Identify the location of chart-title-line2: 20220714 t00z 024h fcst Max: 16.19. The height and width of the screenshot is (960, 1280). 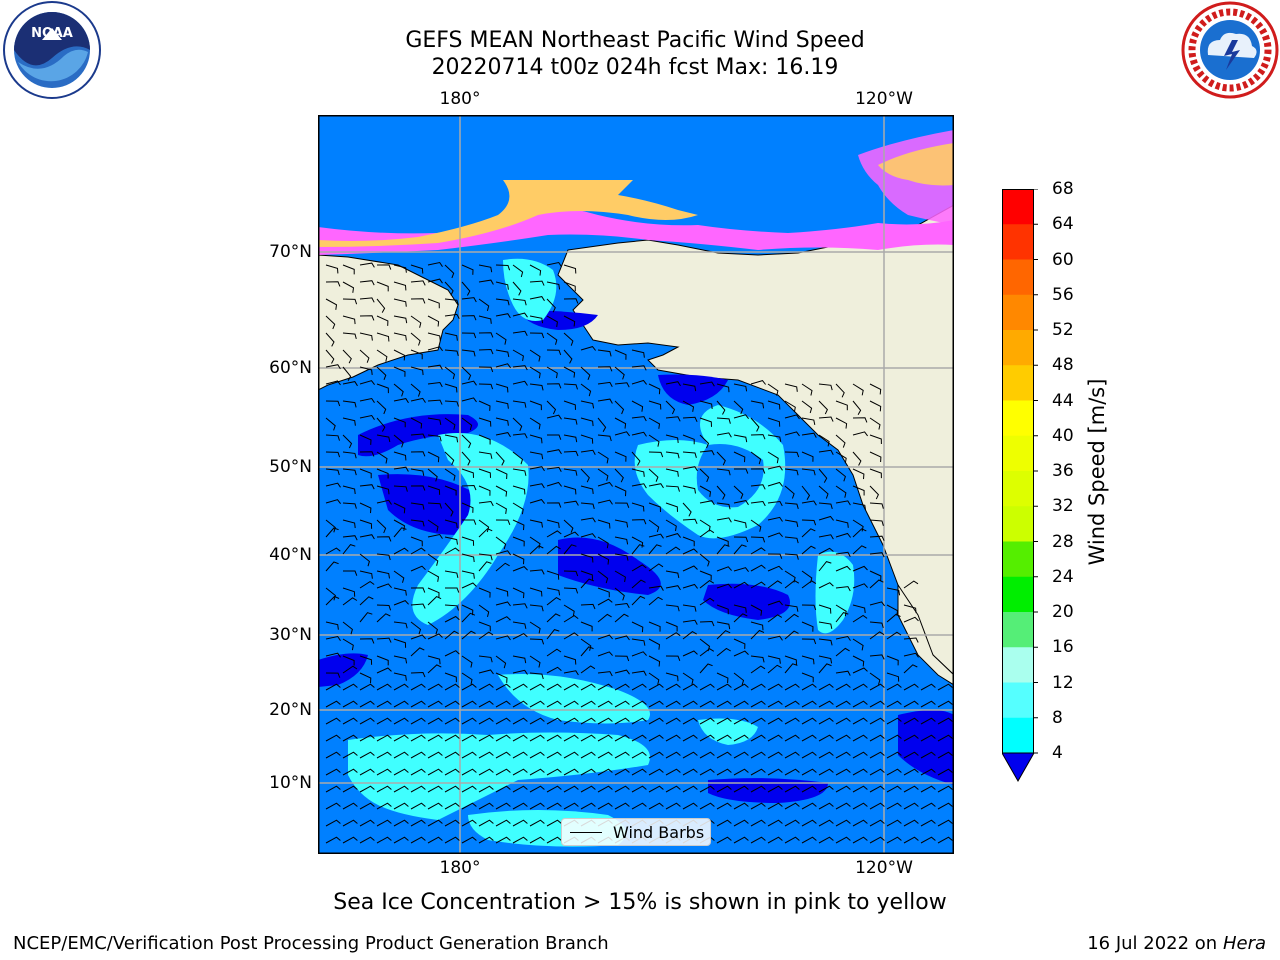
(635, 67).